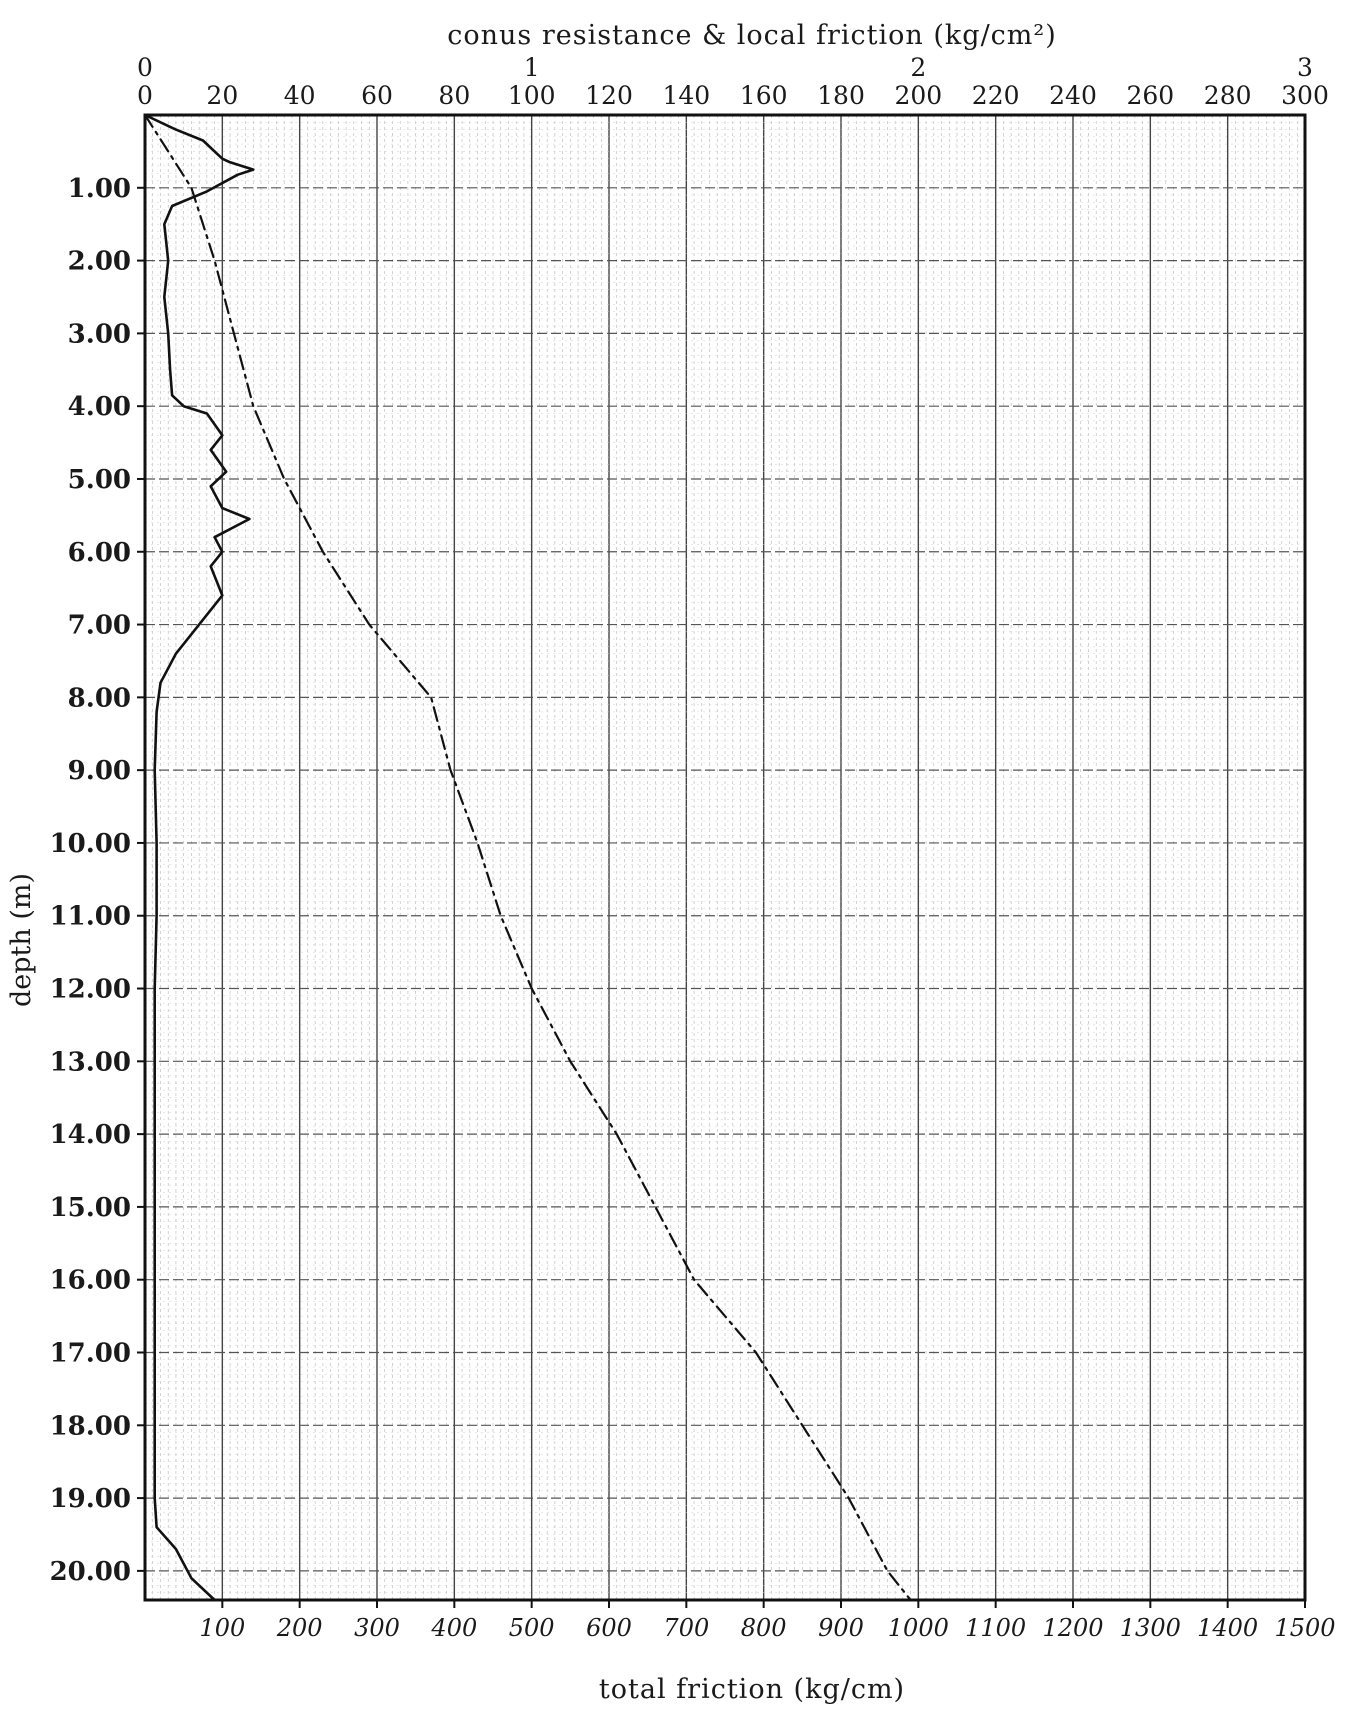  I want to click on top-axis-tick-label: 20, so click(222, 95).